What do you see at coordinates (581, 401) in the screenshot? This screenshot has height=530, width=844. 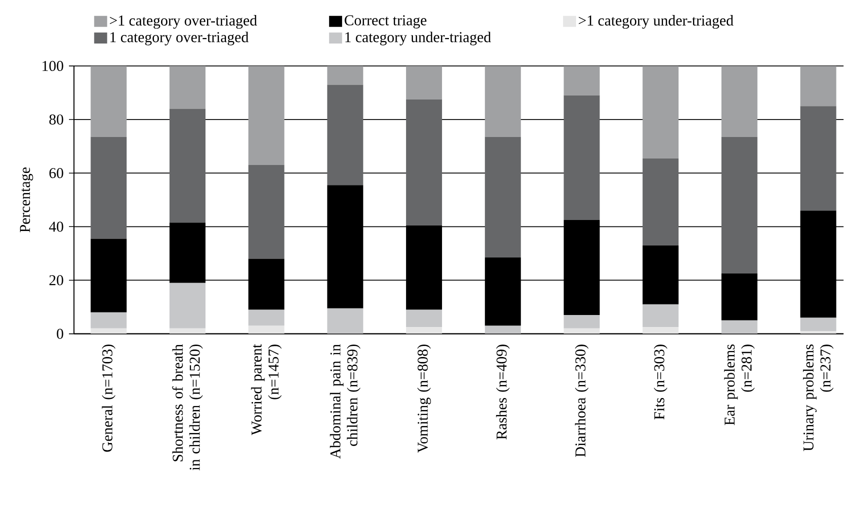 I see `x-tick-label: Diarrhoea (n=330)` at bounding box center [581, 401].